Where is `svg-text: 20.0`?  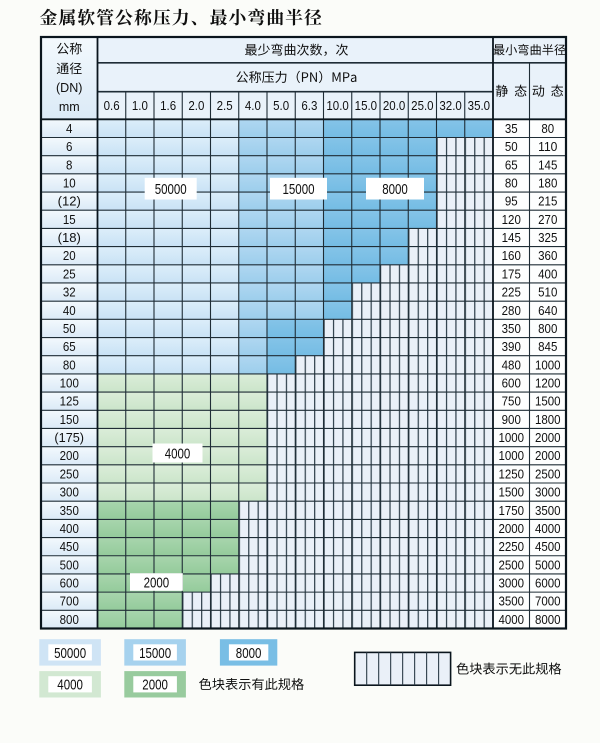
svg-text: 20.0 is located at coordinates (394, 105).